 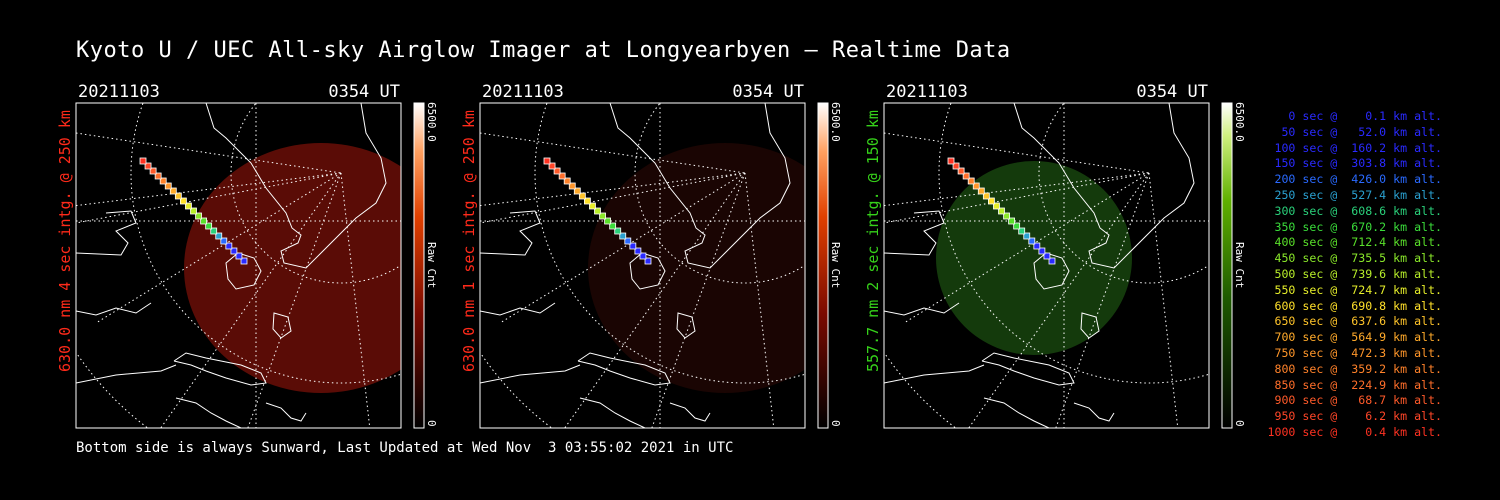 I want to click on legend-entry: 250 sec @ 527.4 km alt., so click(x=1354, y=195).